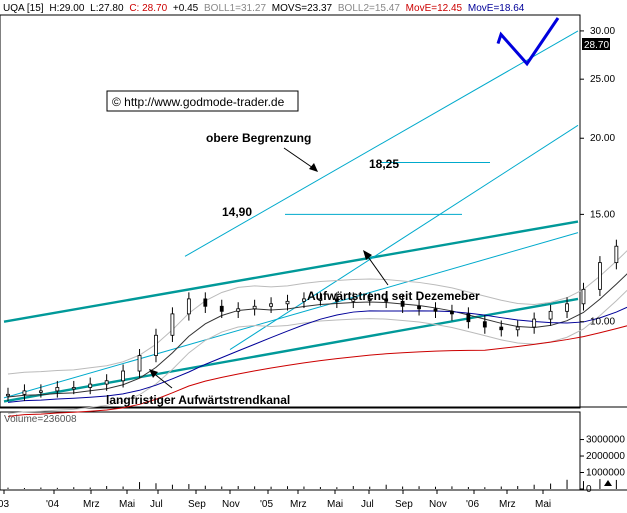 The width and height of the screenshot is (627, 513). I want to click on annotation-langfristig: langfristiger Aufwärtstrendkanal, so click(198, 400).